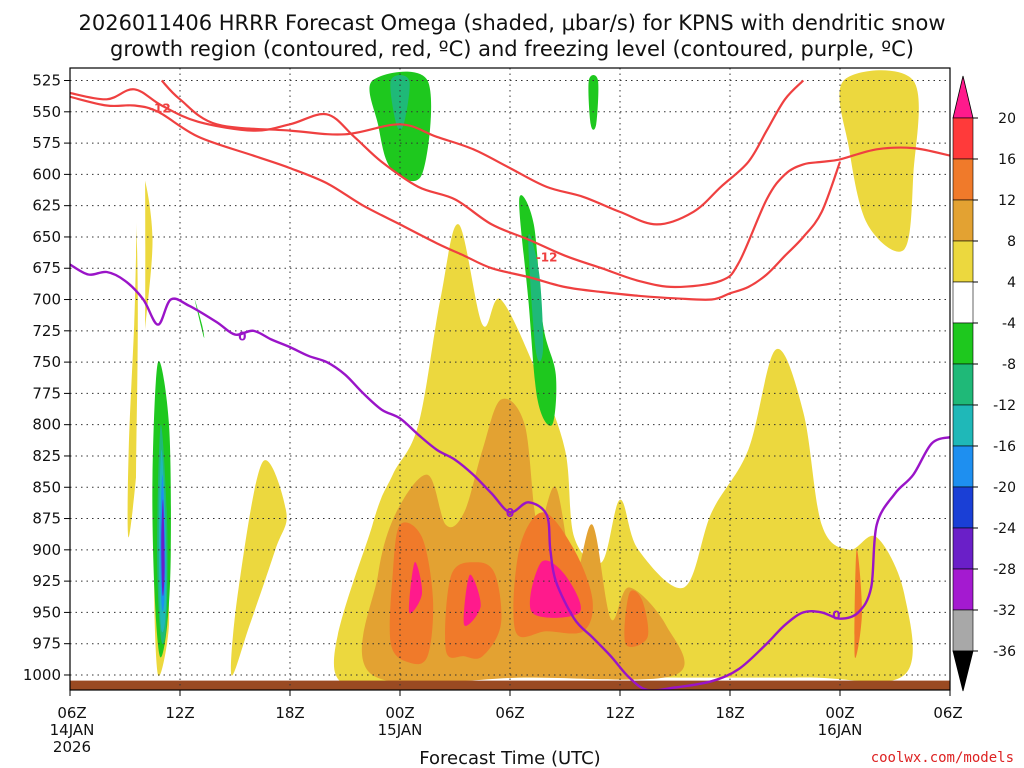 This screenshot has height=768, width=1024. Describe the element at coordinates (46, 393) in the screenshot. I see `y-tick-label: 775` at that location.